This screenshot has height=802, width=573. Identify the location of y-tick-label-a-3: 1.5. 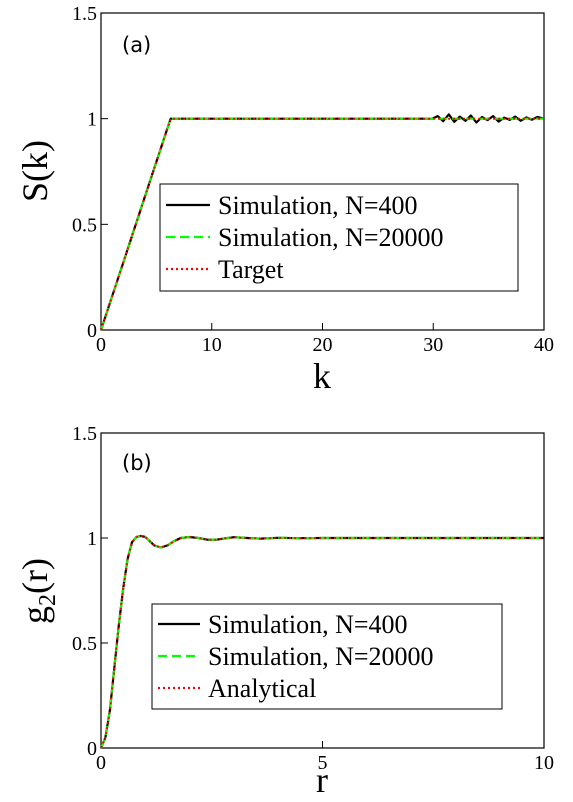
(84, 14).